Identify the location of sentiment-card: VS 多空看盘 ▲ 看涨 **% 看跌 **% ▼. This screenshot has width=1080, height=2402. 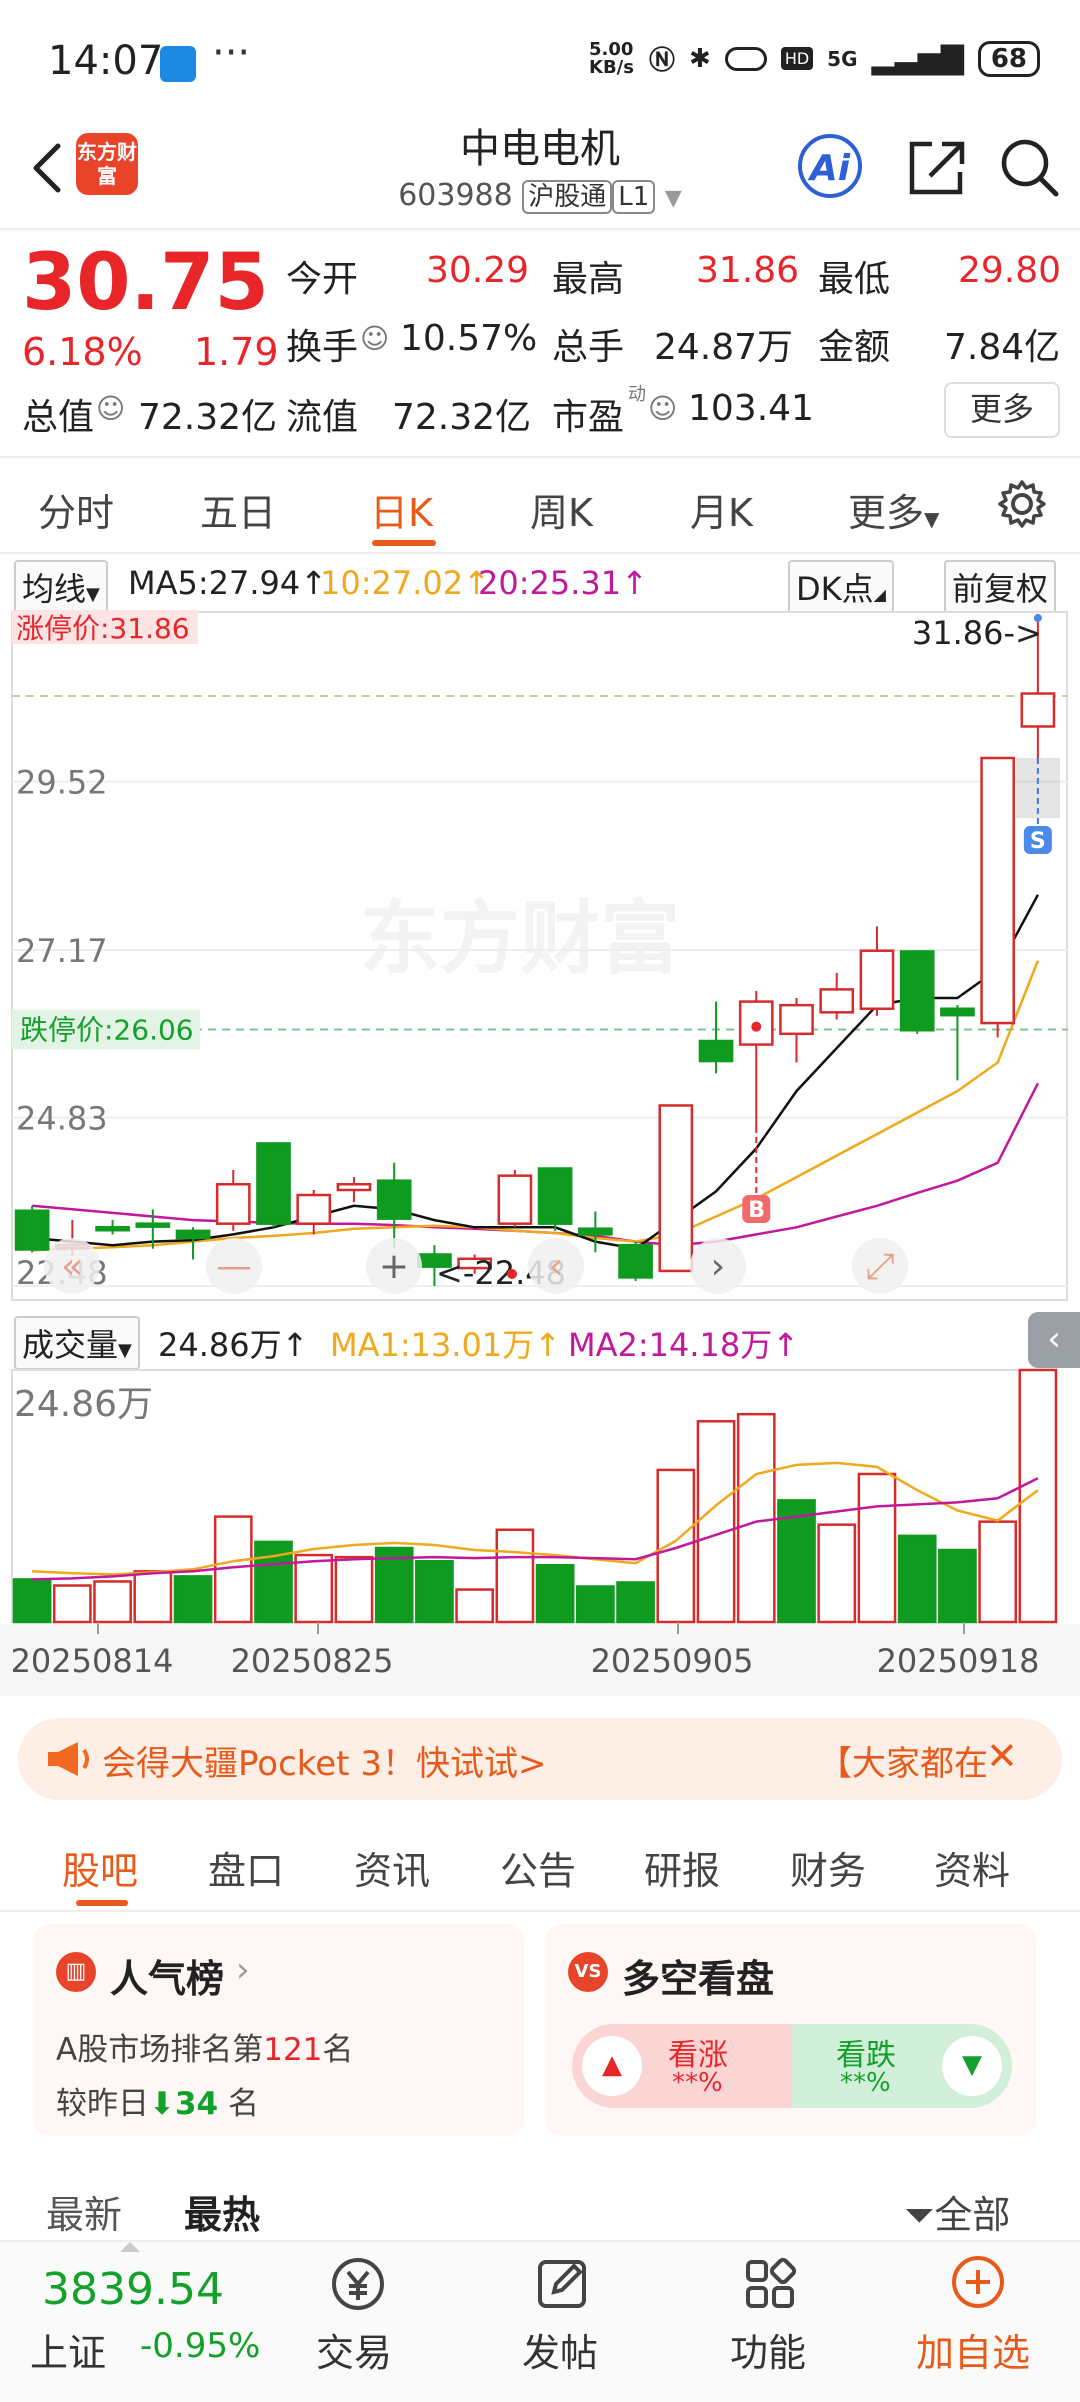
(791, 2030).